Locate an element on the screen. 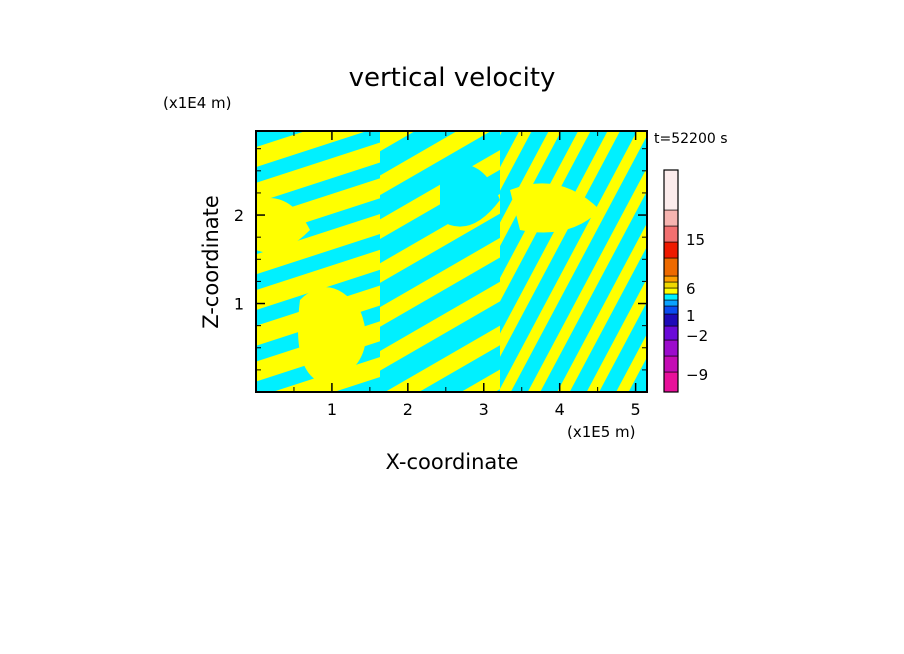 Image resolution: width=904 pixels, height=654 pixels. x-unit-label: (x1E5 m) is located at coordinates (601, 432).